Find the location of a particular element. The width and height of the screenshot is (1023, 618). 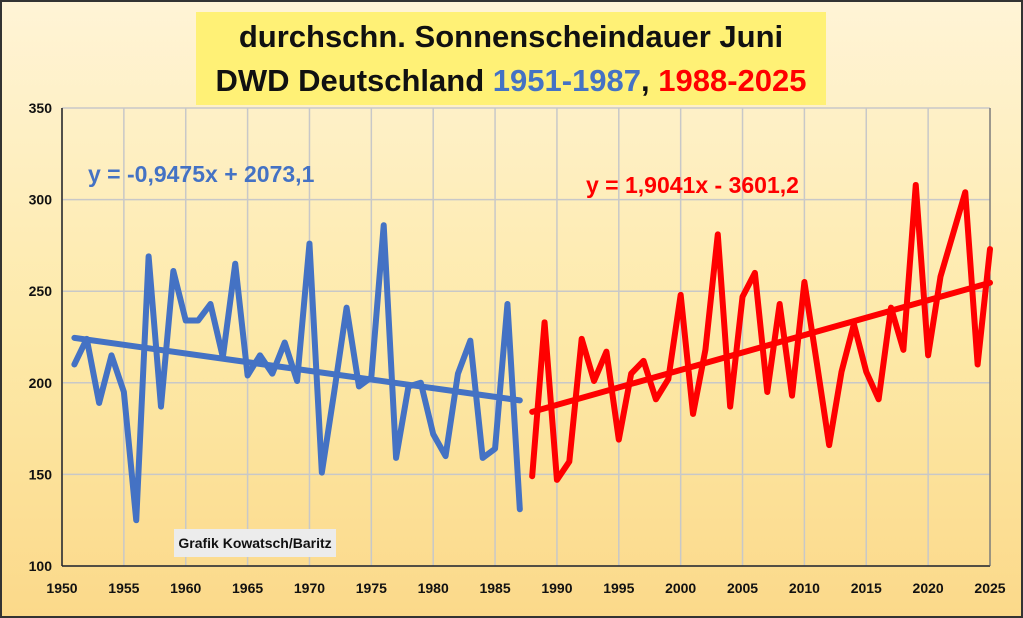

x-tick-label: 1960 is located at coordinates (185, 588).